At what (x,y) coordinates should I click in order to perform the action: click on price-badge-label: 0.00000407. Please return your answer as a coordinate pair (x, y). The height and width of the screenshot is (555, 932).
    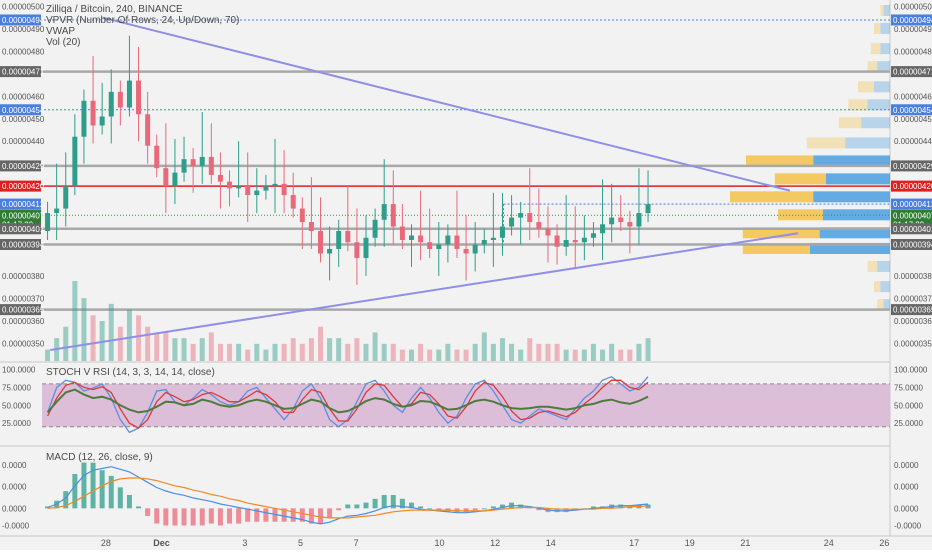
    Looking at the image, I should click on (23, 215).